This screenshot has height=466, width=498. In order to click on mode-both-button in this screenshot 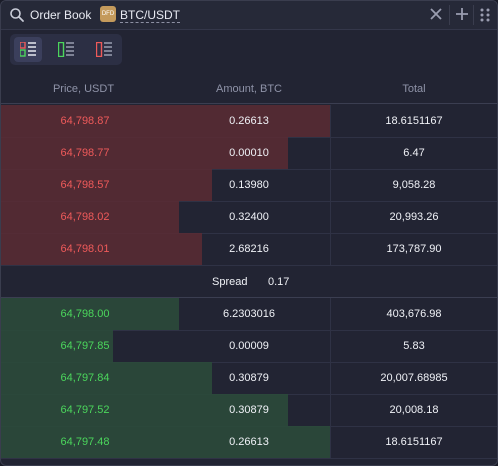, I will do `click(28, 49)`.